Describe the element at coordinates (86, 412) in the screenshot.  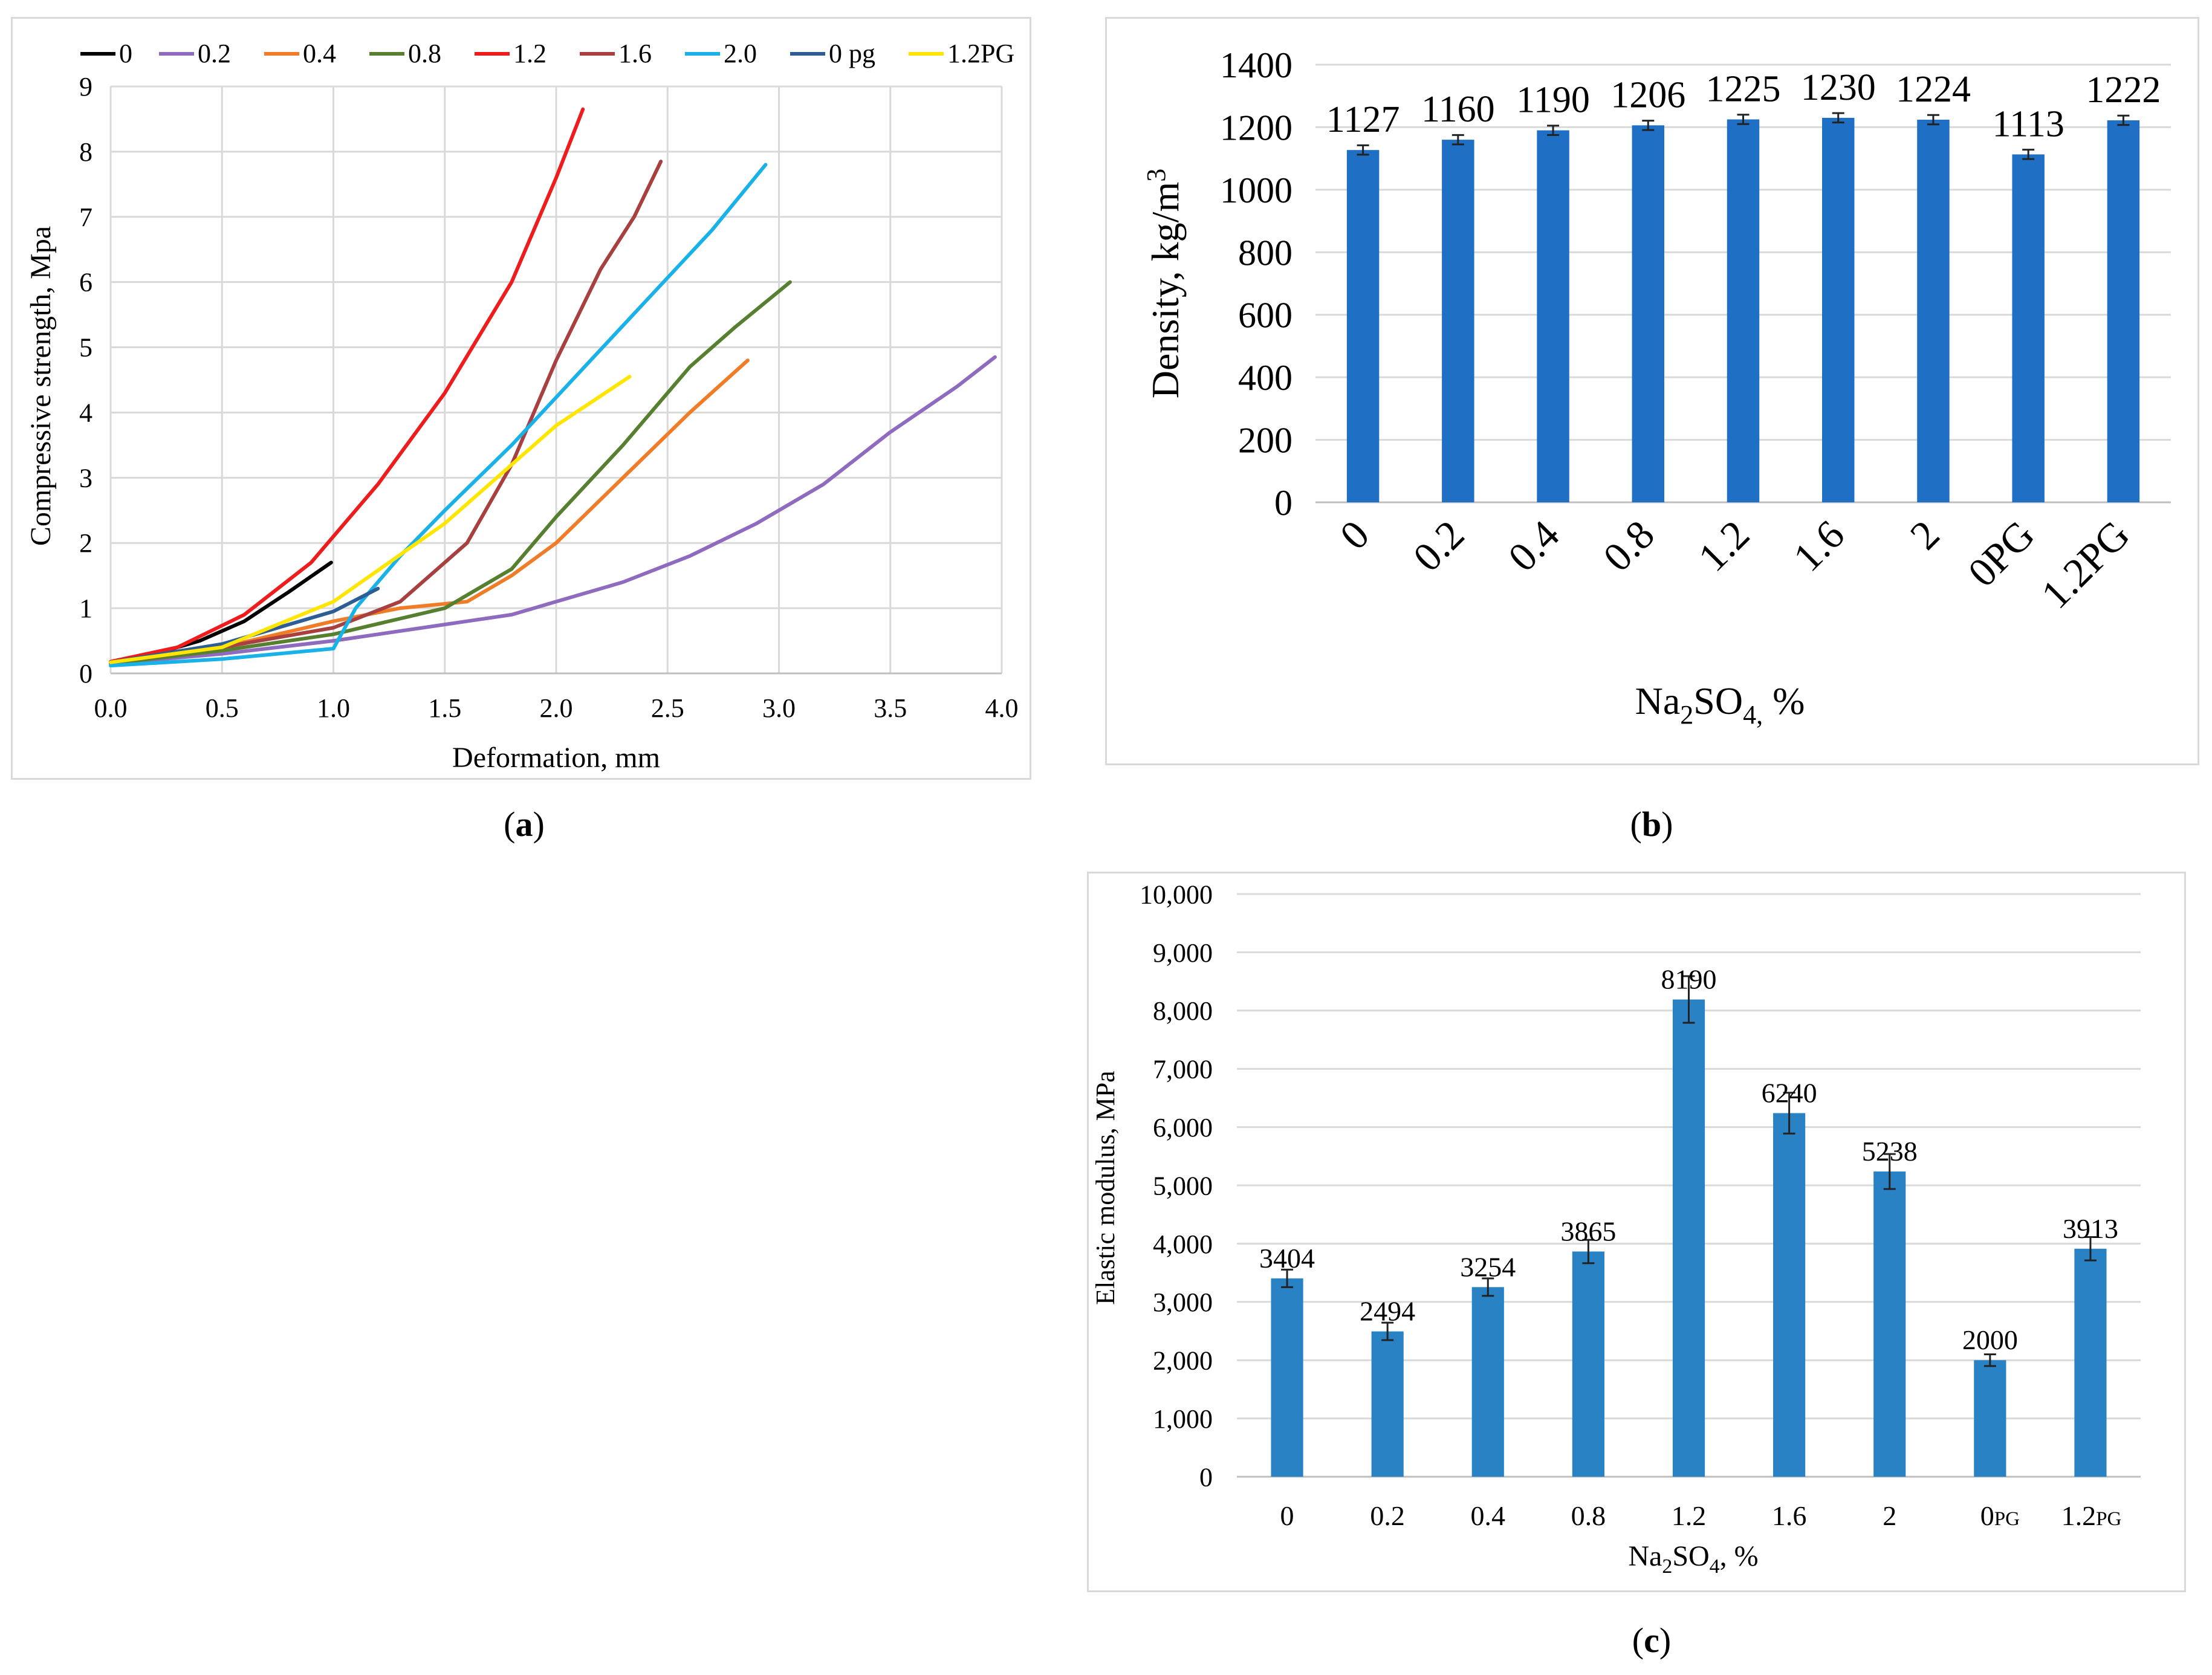
I see `y-tick-label: 4` at that location.